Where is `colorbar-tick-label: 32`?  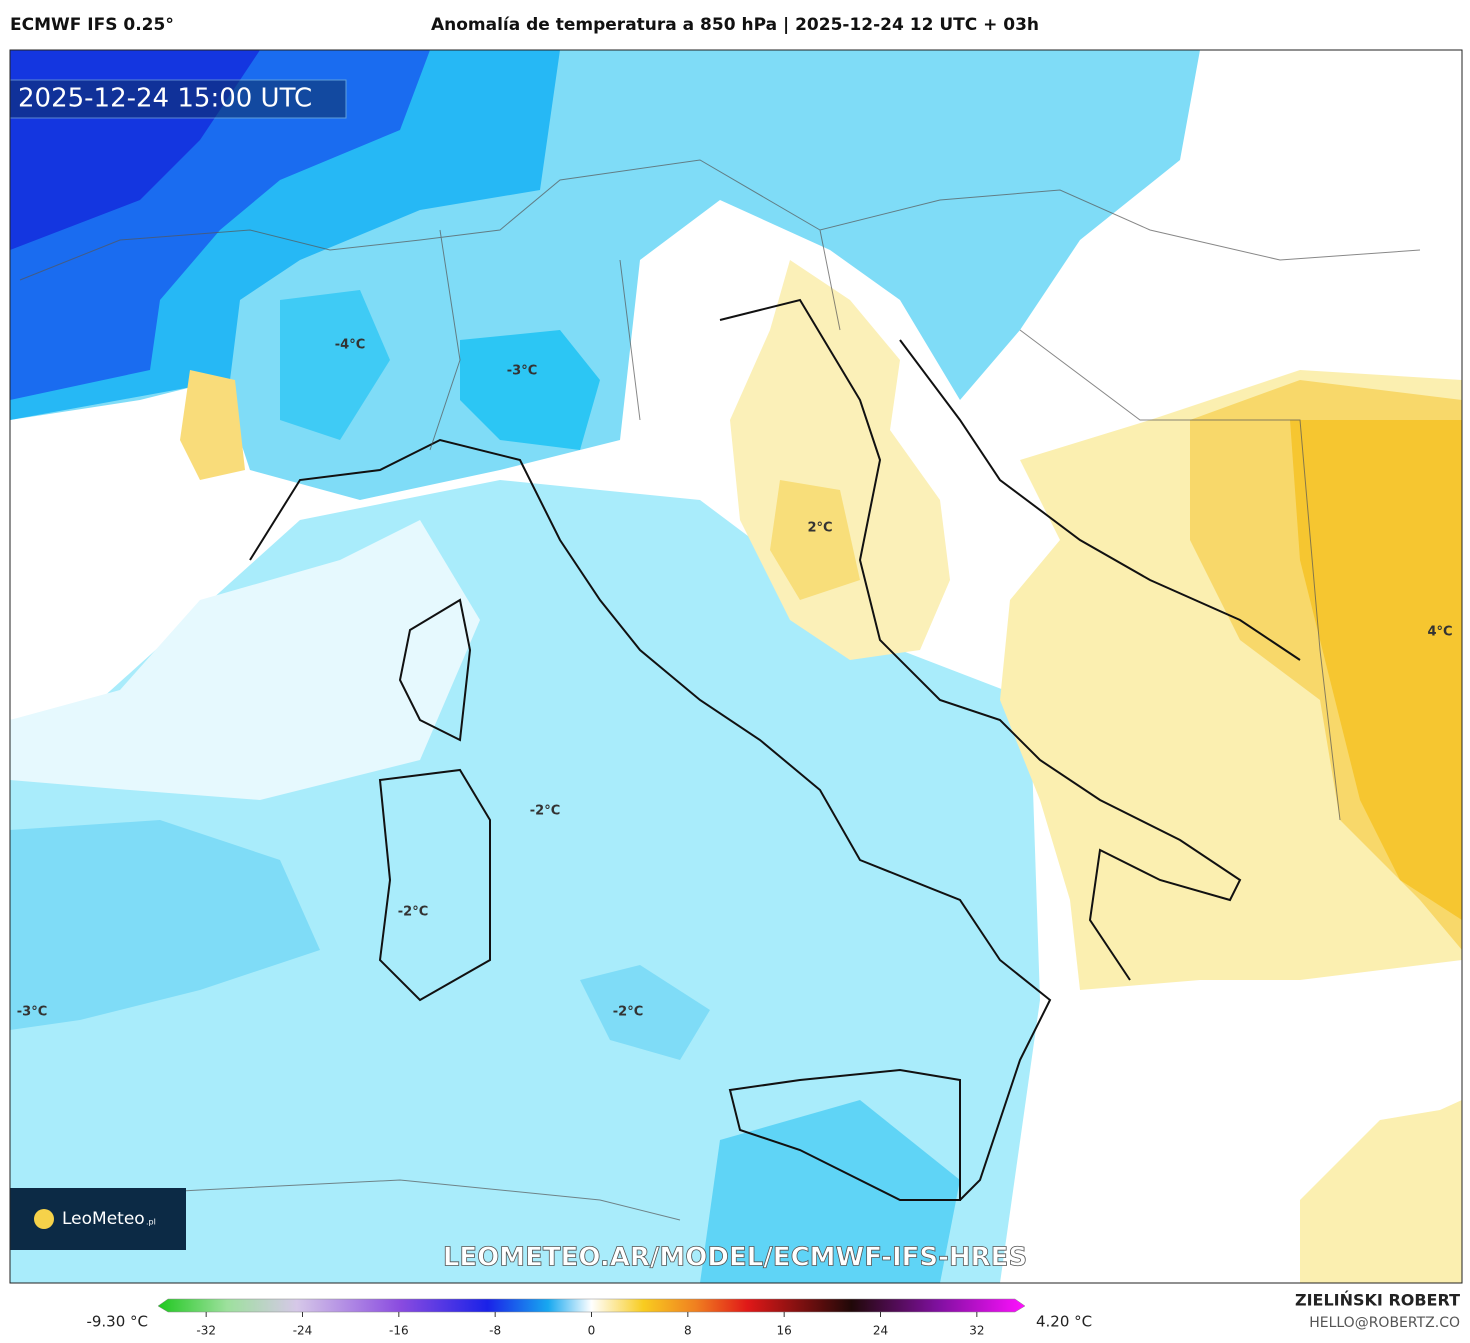 colorbar-tick-label: 32 is located at coordinates (976, 1331).